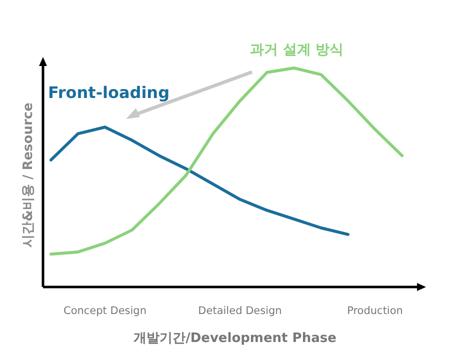 The height and width of the screenshot is (362, 457). What do you see at coordinates (240, 311) in the screenshot?
I see `x-tick-label: Detailed Design` at bounding box center [240, 311].